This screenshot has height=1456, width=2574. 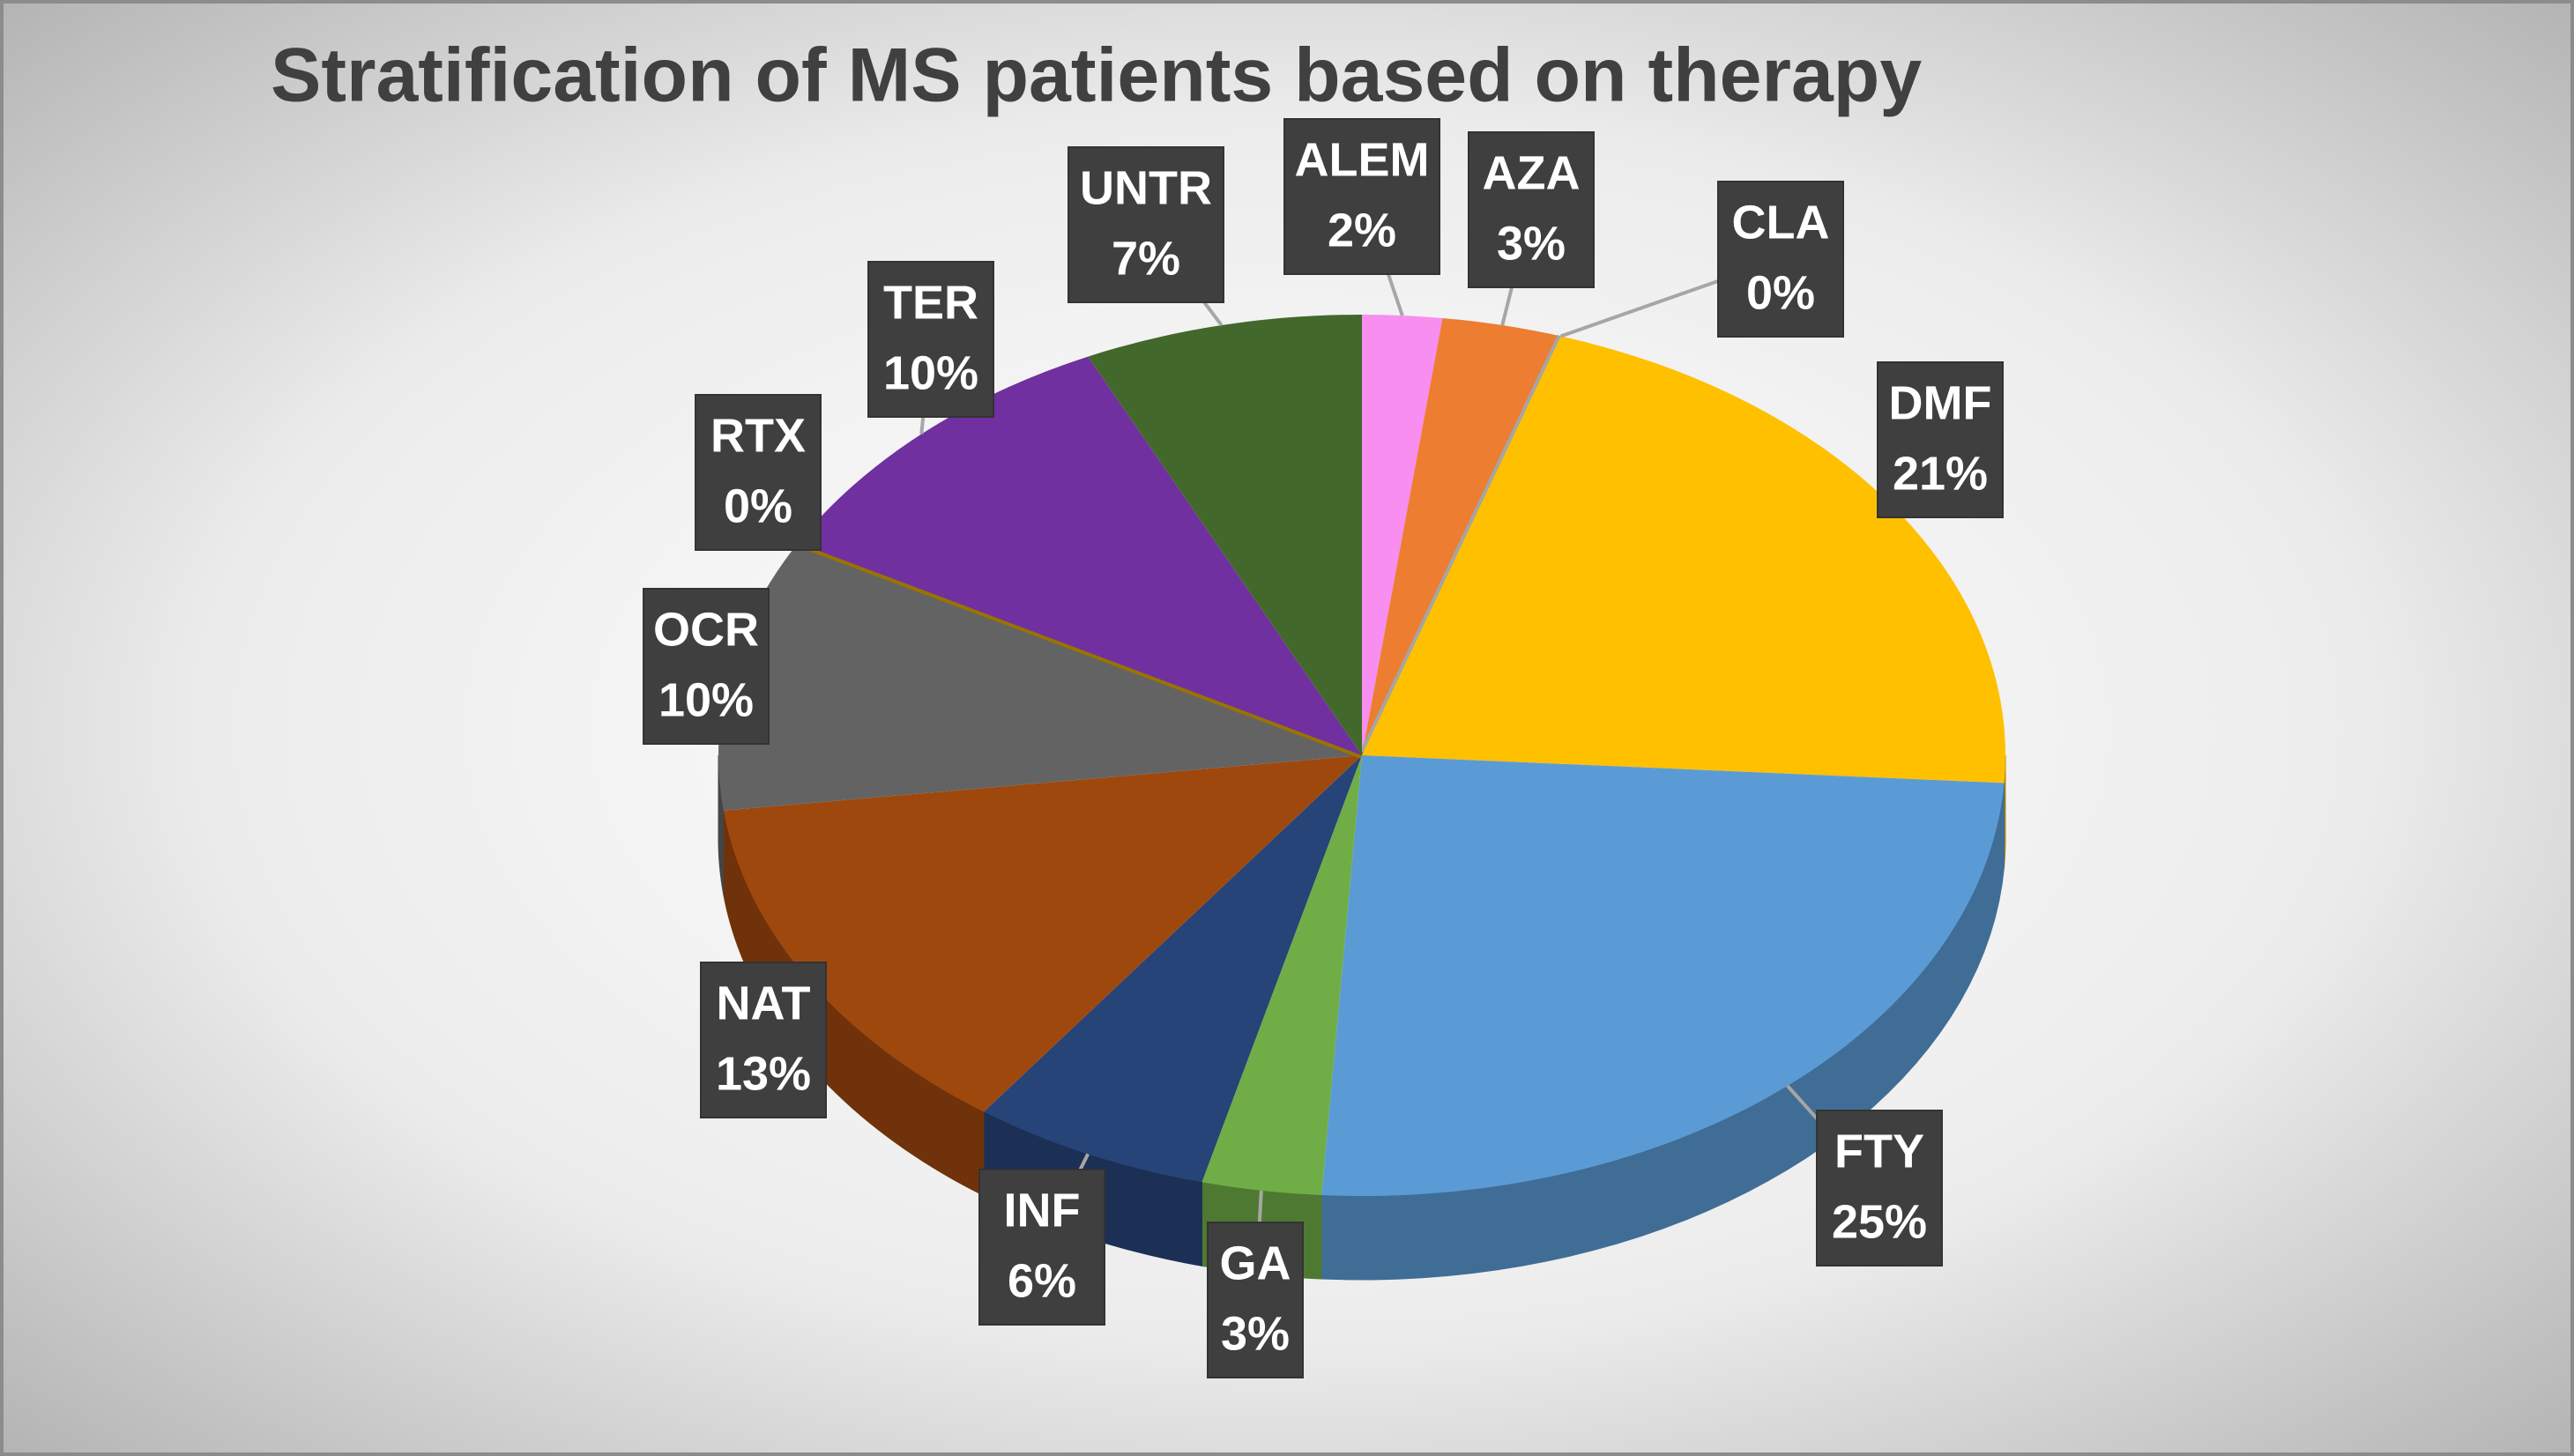 What do you see at coordinates (1879, 1151) in the screenshot?
I see `category-label: FTY` at bounding box center [1879, 1151].